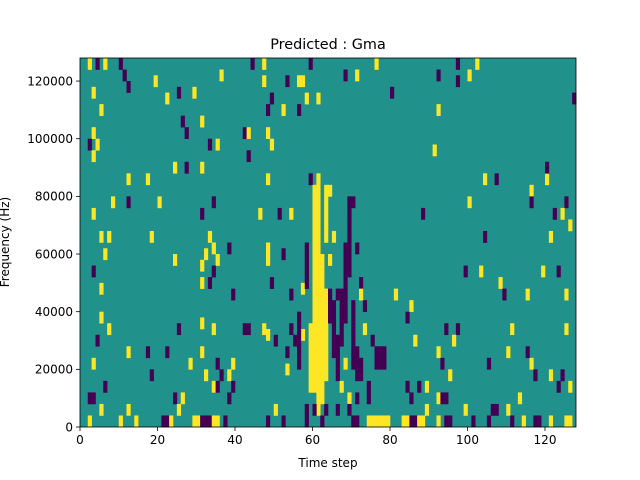 The width and height of the screenshot is (640, 480). What do you see at coordinates (467, 440) in the screenshot?
I see `x-tick-label: 100` at bounding box center [467, 440].